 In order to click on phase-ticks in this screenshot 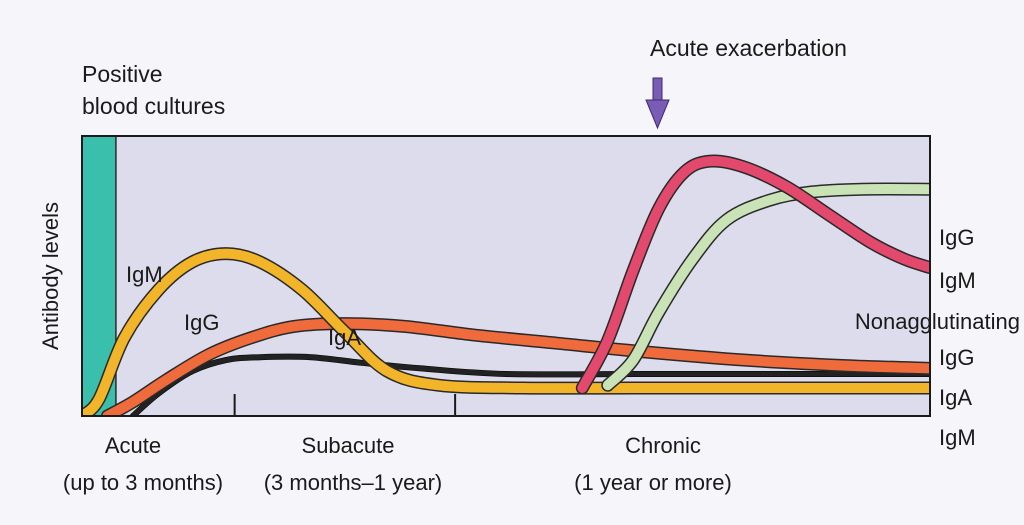, I will do `click(345, 405)`.